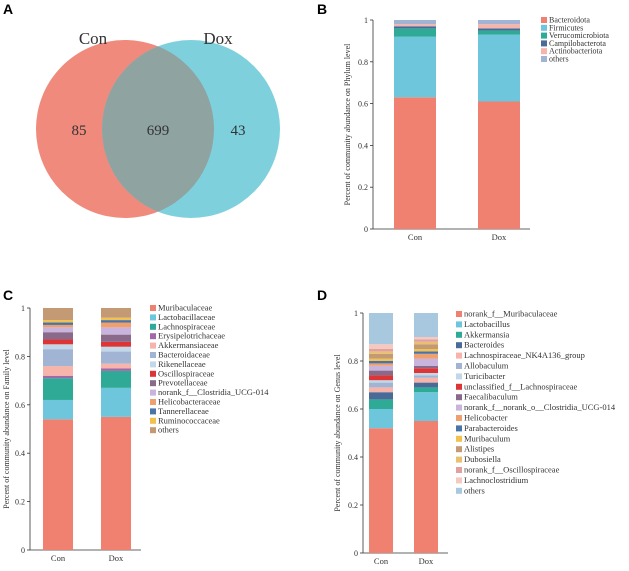 The image size is (629, 571). I want to click on legend-swatch-d-parabacteroides, so click(459, 428).